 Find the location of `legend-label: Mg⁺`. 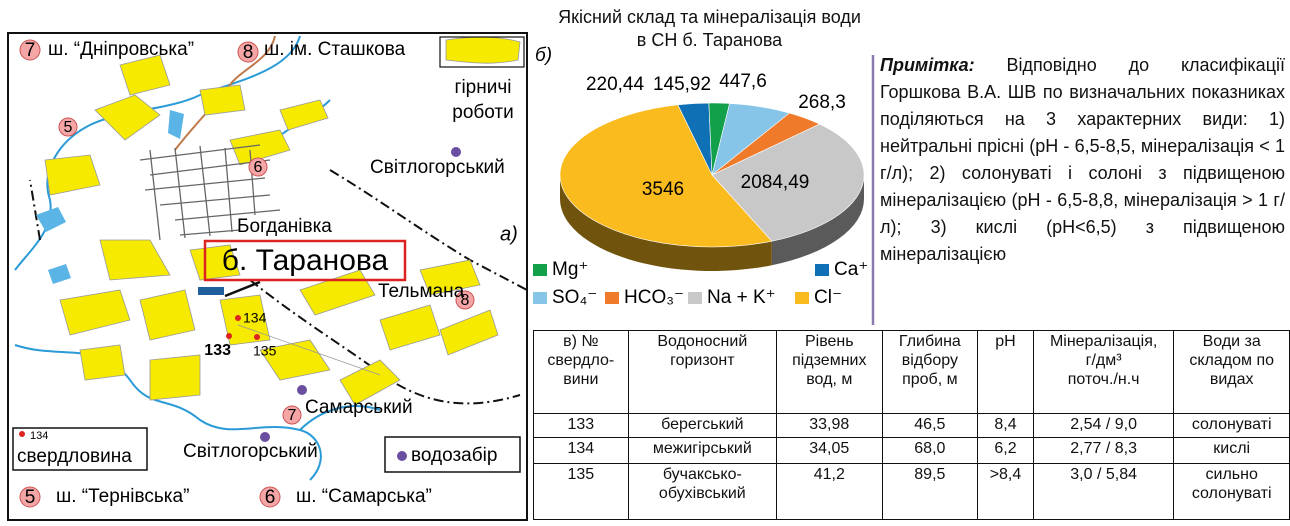

legend-label: Mg⁺ is located at coordinates (570, 269).